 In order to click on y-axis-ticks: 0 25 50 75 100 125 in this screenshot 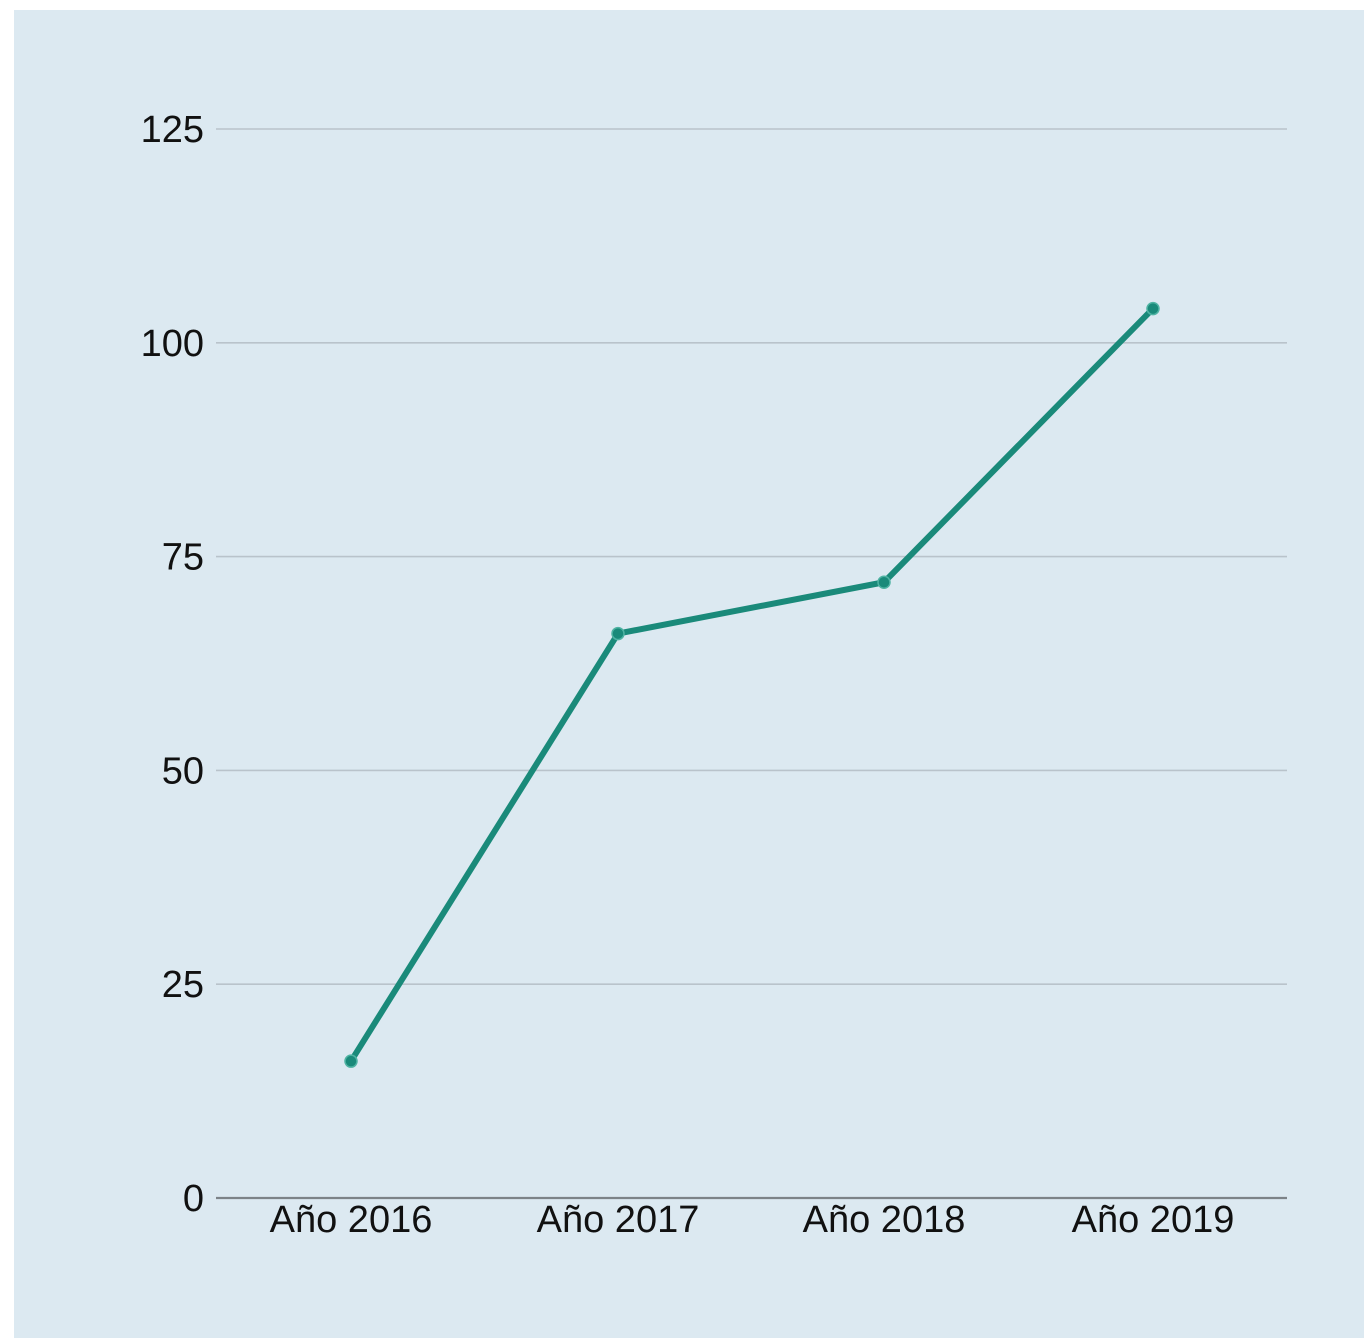, I will do `click(172, 664)`.